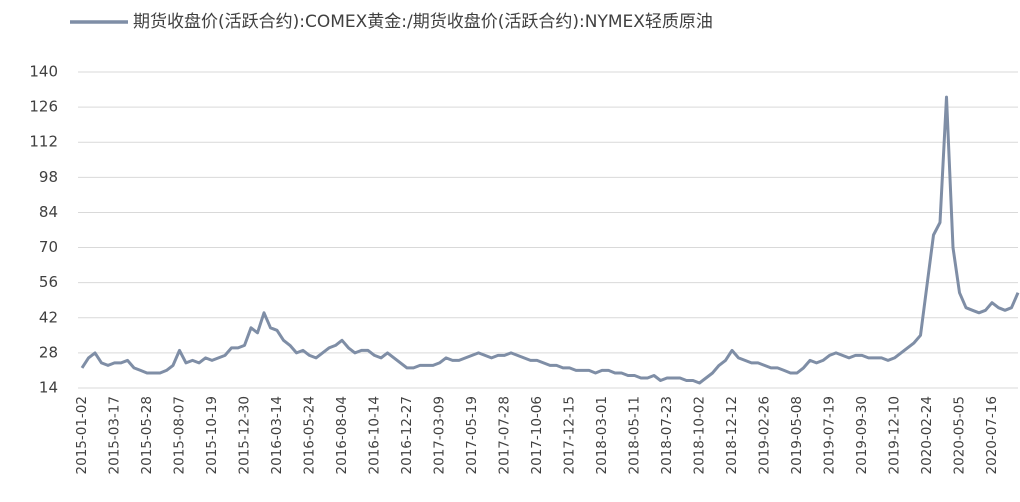 This screenshot has height=502, width=1020. I want to click on x-tick-label: 2017-07-28, so click(505, 435).